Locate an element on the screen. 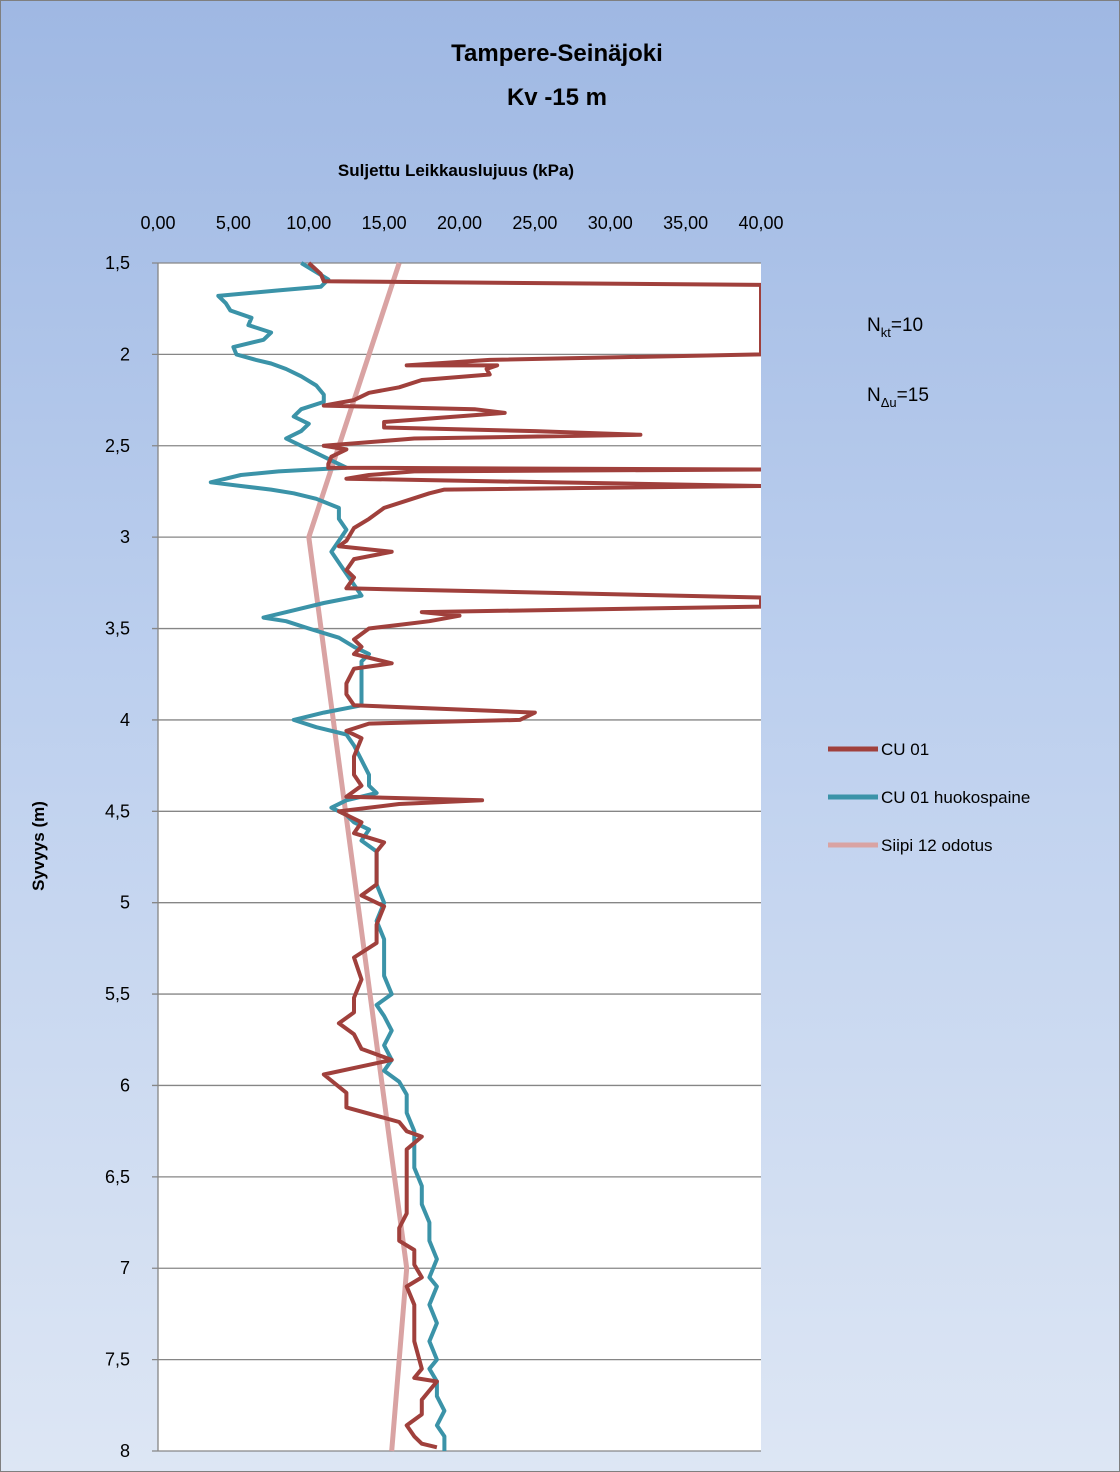 Image resolution: width=1120 pixels, height=1472 pixels. y-tick-label: 7,5 is located at coordinates (117, 1360).